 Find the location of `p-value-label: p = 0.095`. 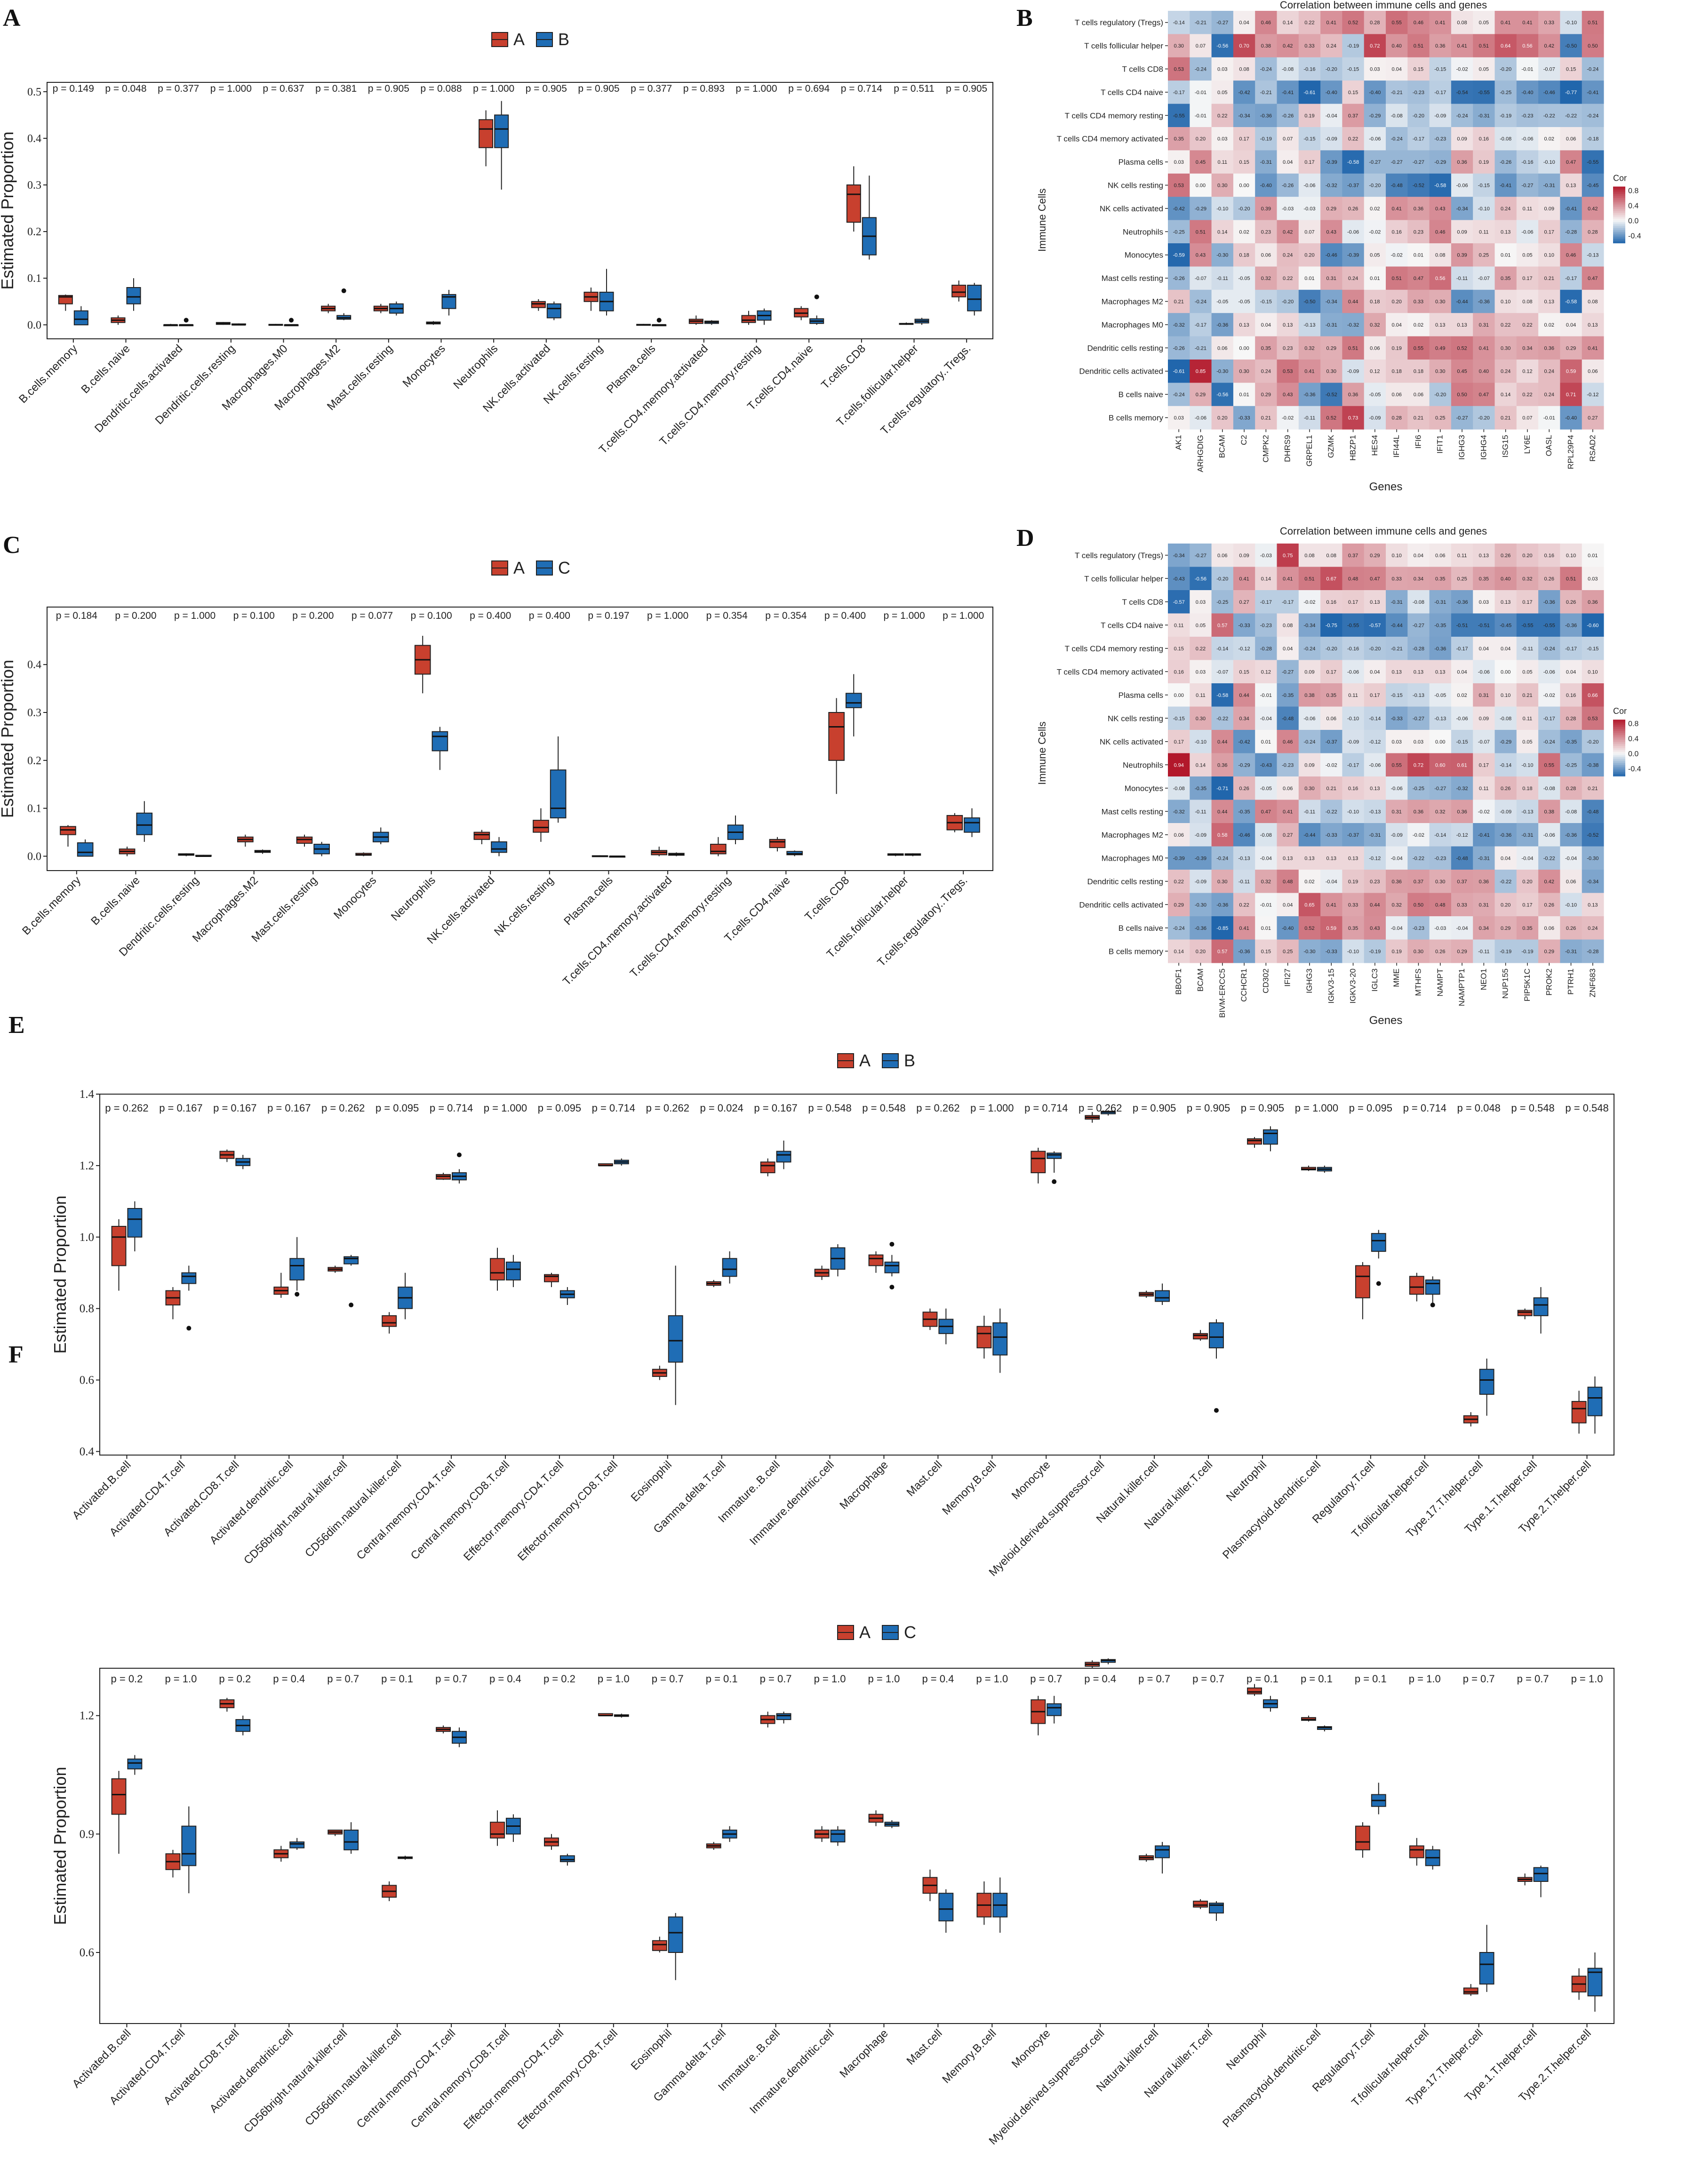

p-value-label: p = 0.095 is located at coordinates (397, 1108).